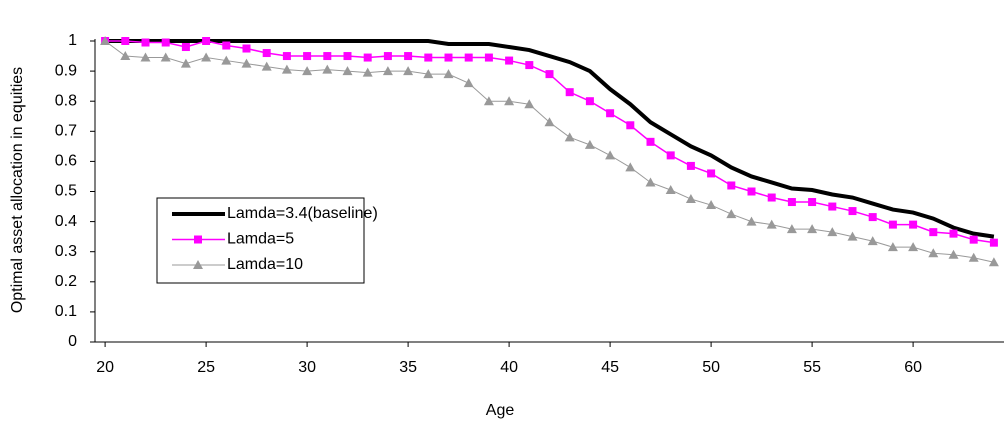  Describe the element at coordinates (408, 367) in the screenshot. I see `x-tick-label: 35` at that location.